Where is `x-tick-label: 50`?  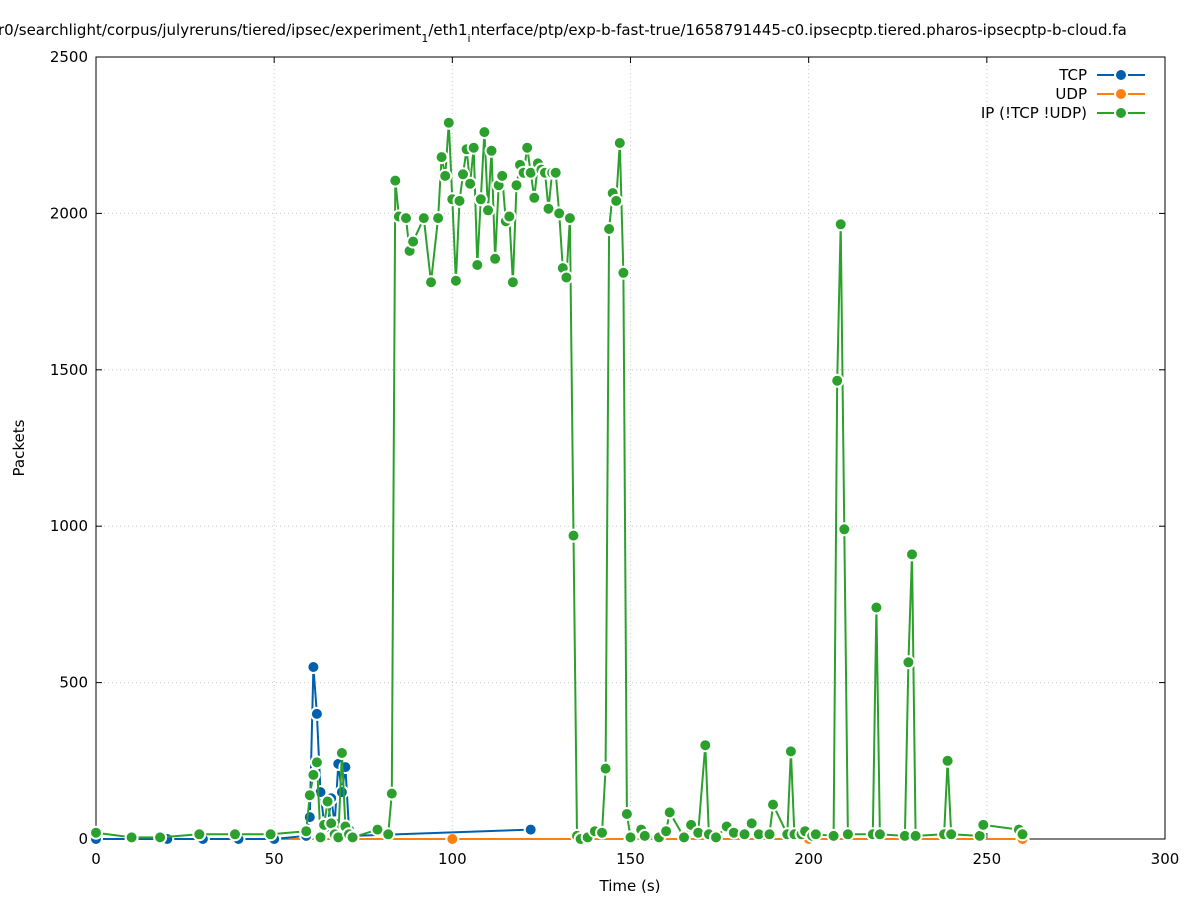 x-tick-label: 50 is located at coordinates (274, 859).